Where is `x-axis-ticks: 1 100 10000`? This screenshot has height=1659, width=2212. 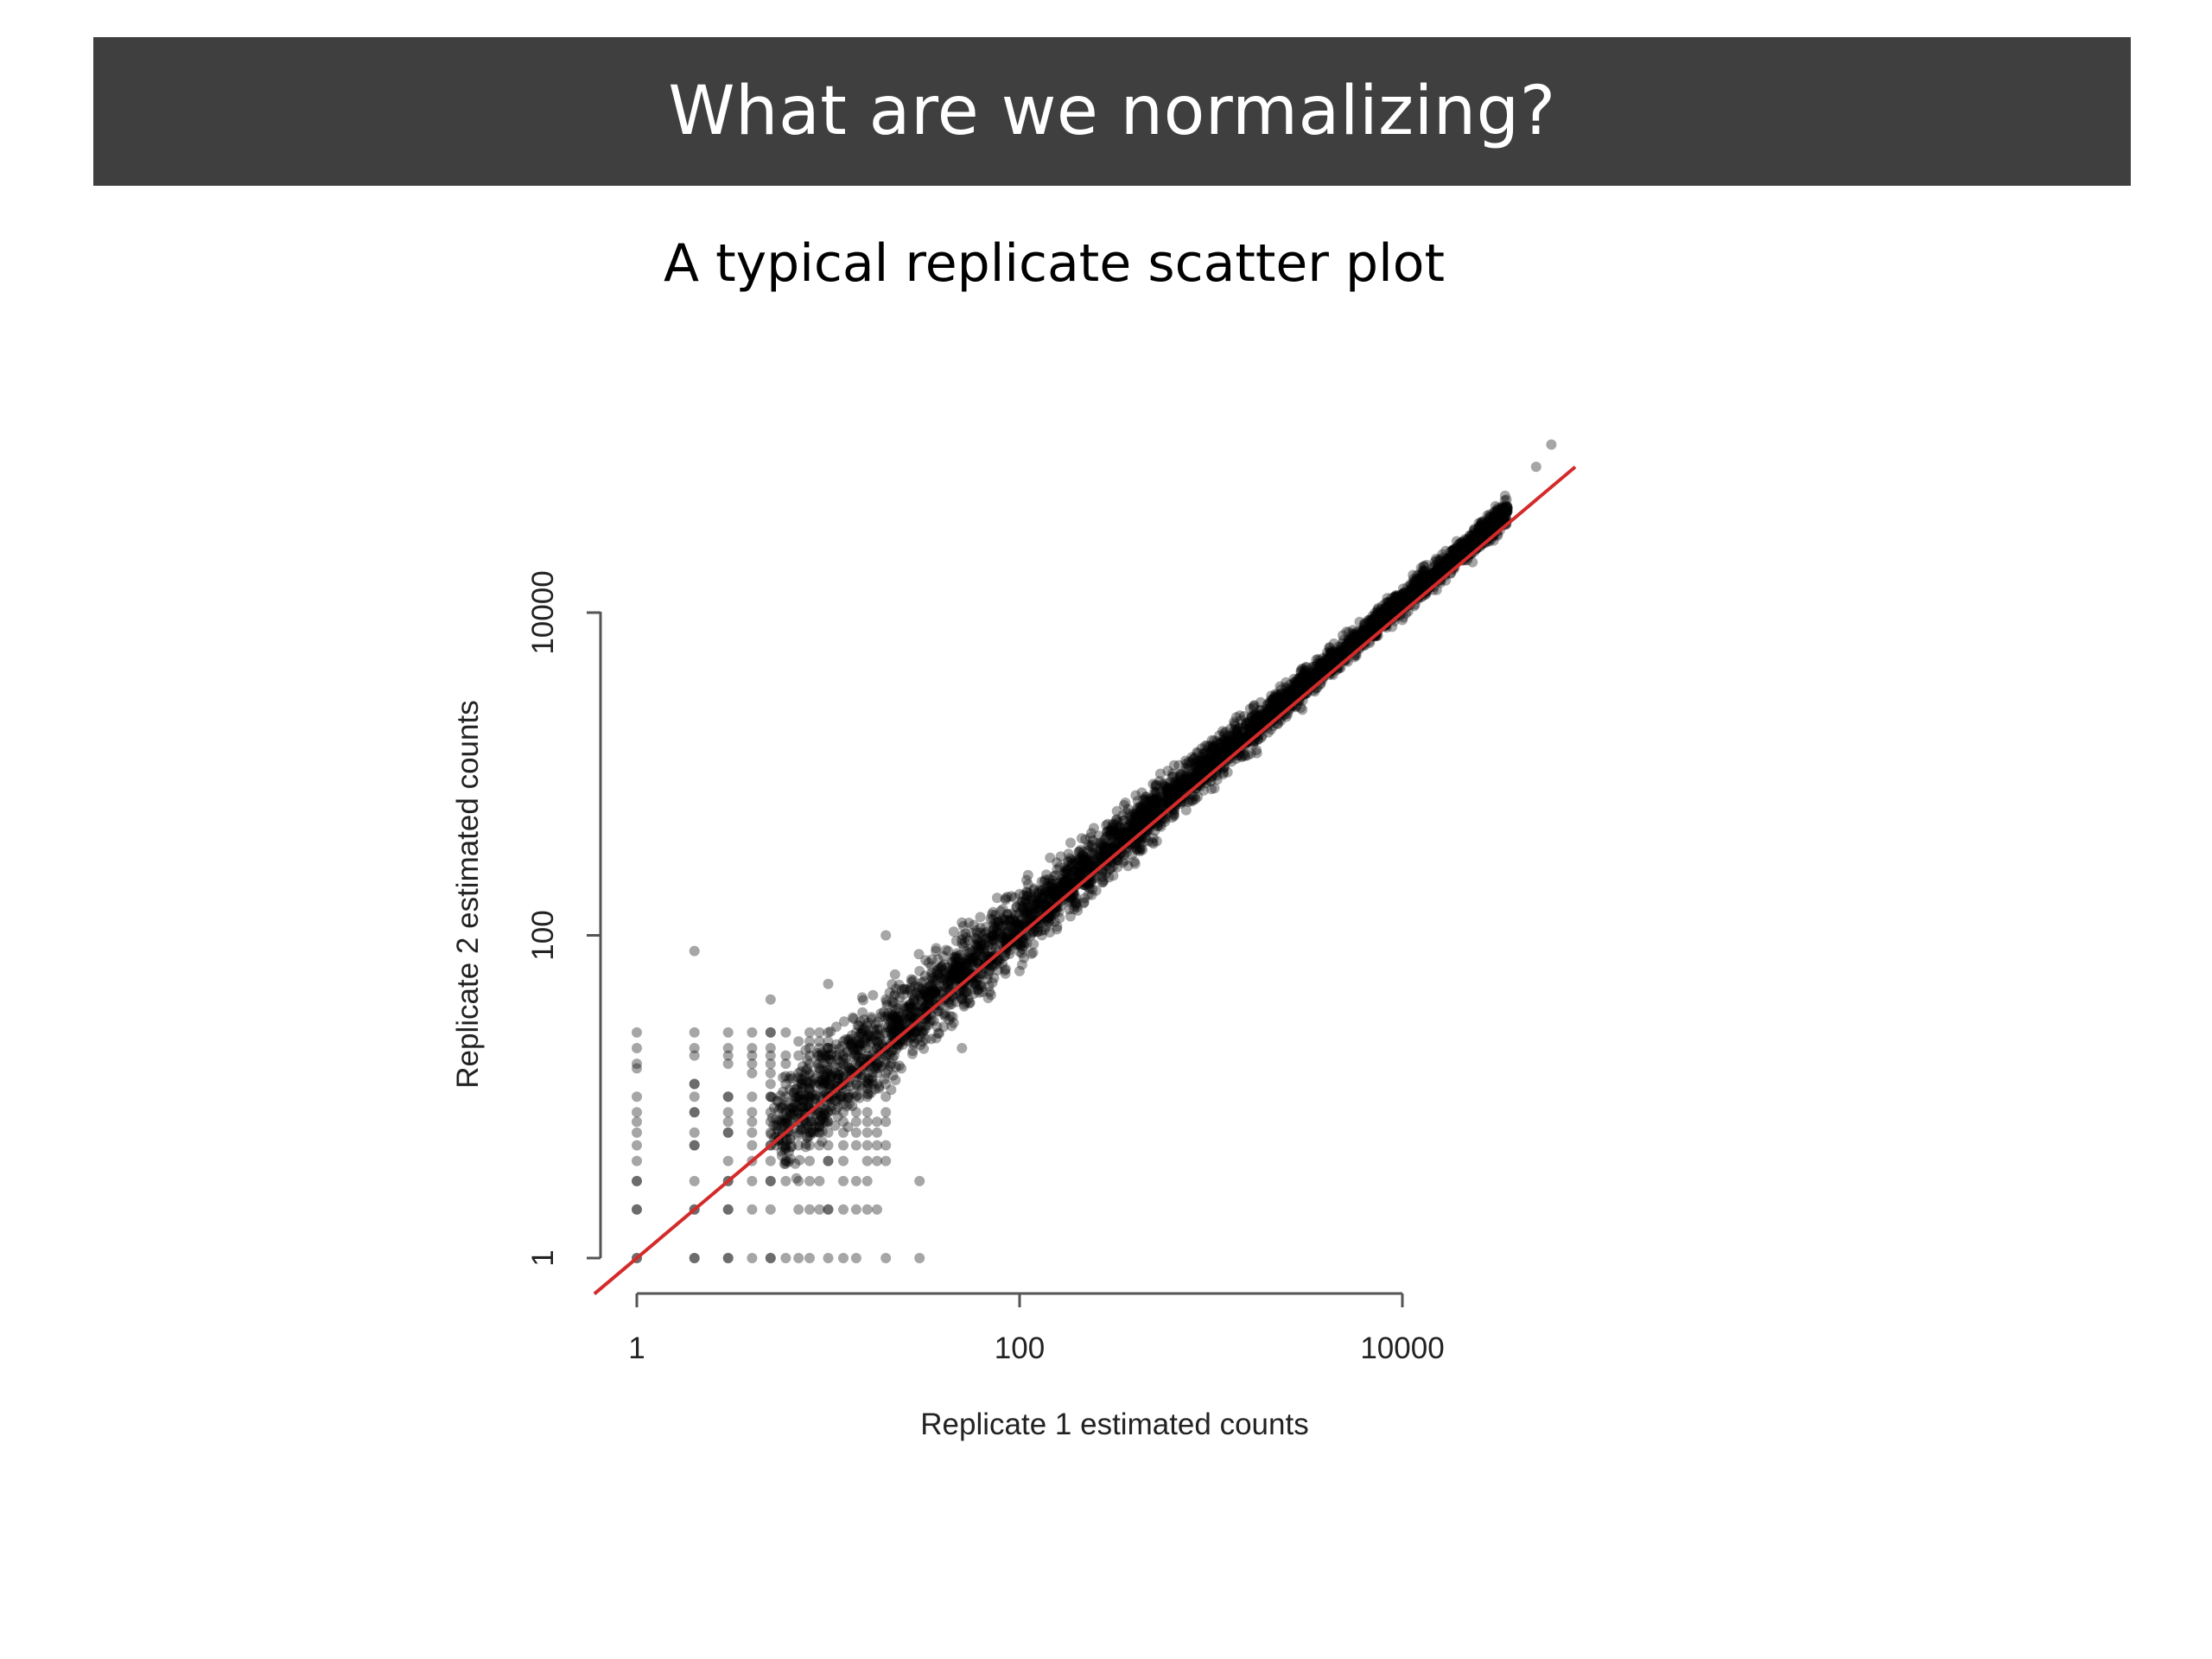
x-axis-ticks: 1 100 10000 is located at coordinates (1036, 1329).